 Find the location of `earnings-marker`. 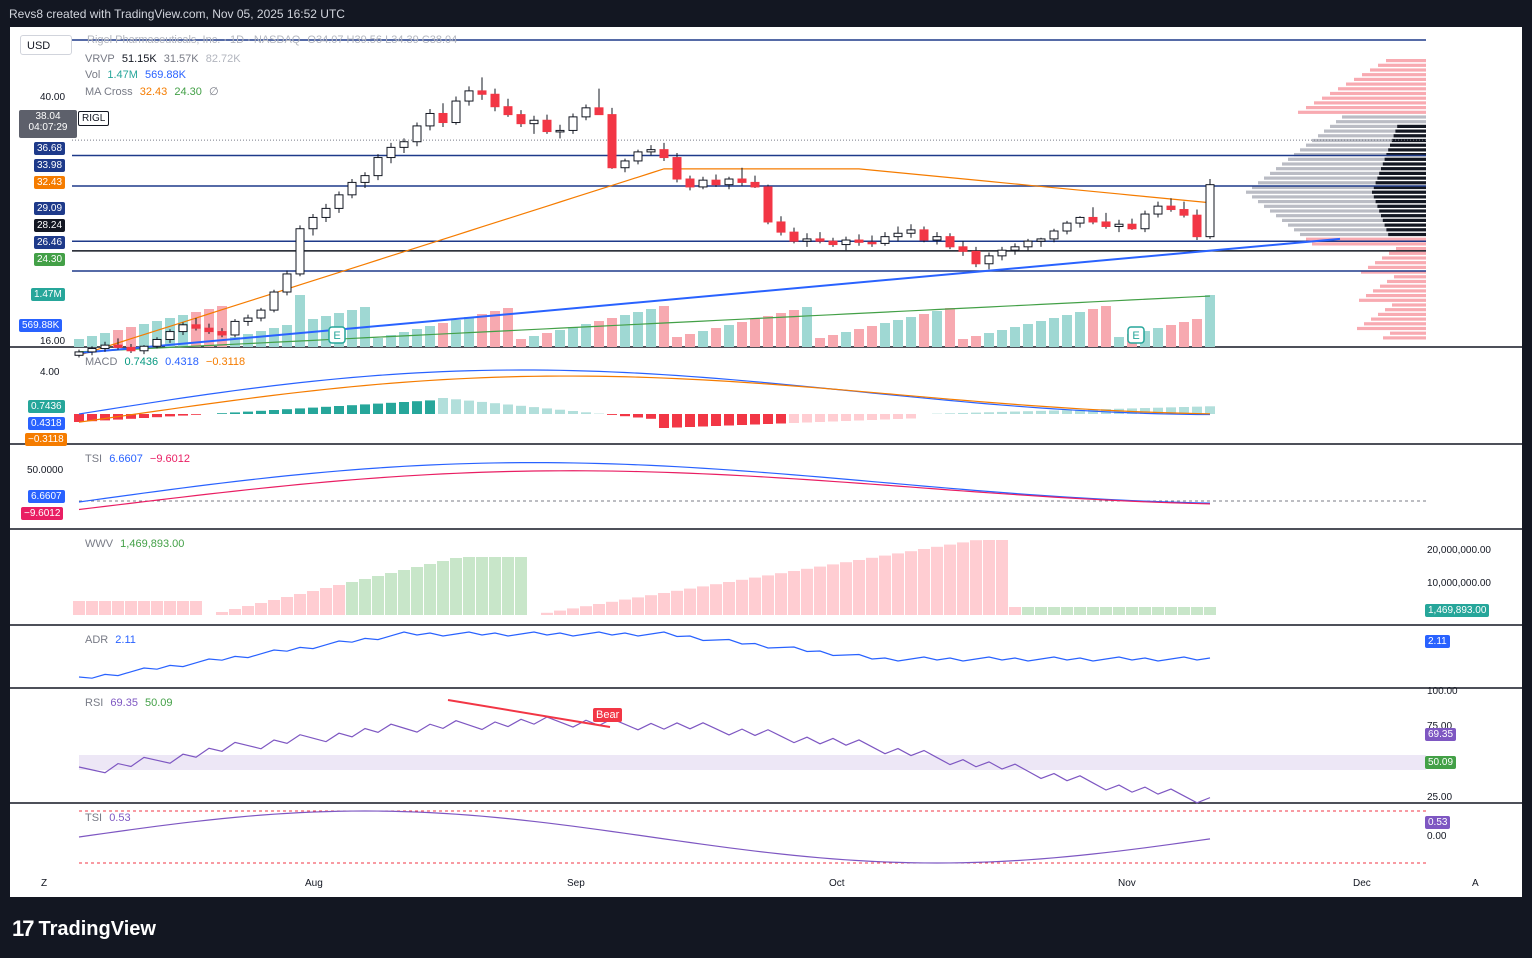

earnings-marker is located at coordinates (1136, 335).